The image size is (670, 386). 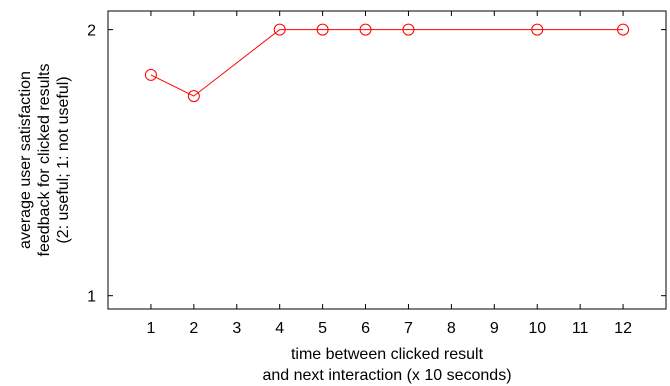 What do you see at coordinates (365, 328) in the screenshot?
I see `x-tick-label: 6` at bounding box center [365, 328].